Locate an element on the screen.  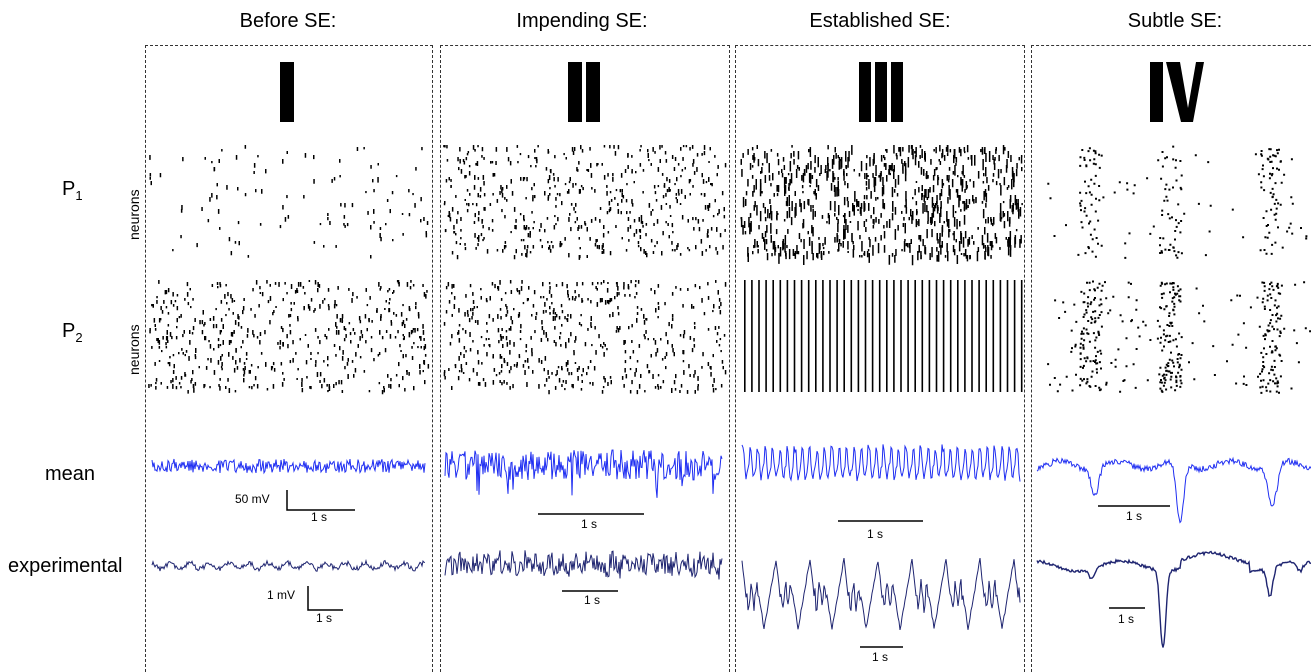
scale-label-1s-exp-impending: 1 s is located at coordinates (592, 600).